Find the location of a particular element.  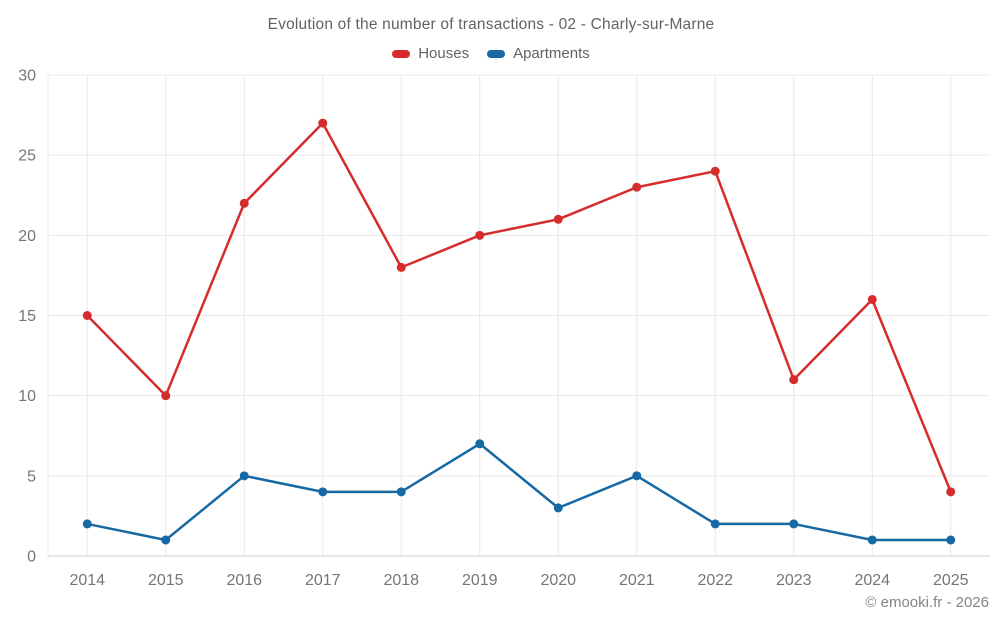

legend-item-houses: Houses is located at coordinates (430, 53).